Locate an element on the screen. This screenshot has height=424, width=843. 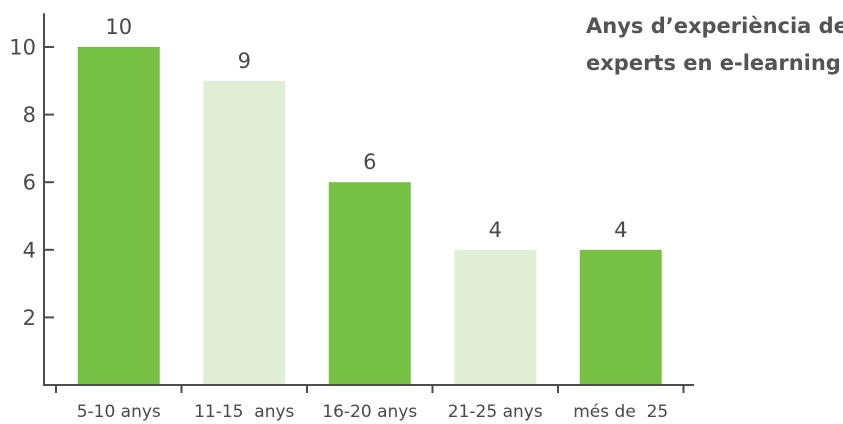
category-label-1: 5-10 anys is located at coordinates (119, 412).